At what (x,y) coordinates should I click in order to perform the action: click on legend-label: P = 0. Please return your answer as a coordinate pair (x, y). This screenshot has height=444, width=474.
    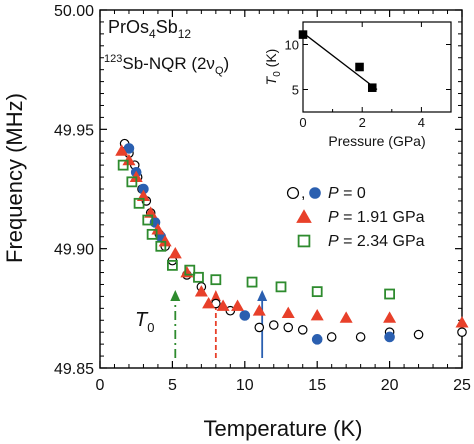
    Looking at the image, I should click on (347, 193).